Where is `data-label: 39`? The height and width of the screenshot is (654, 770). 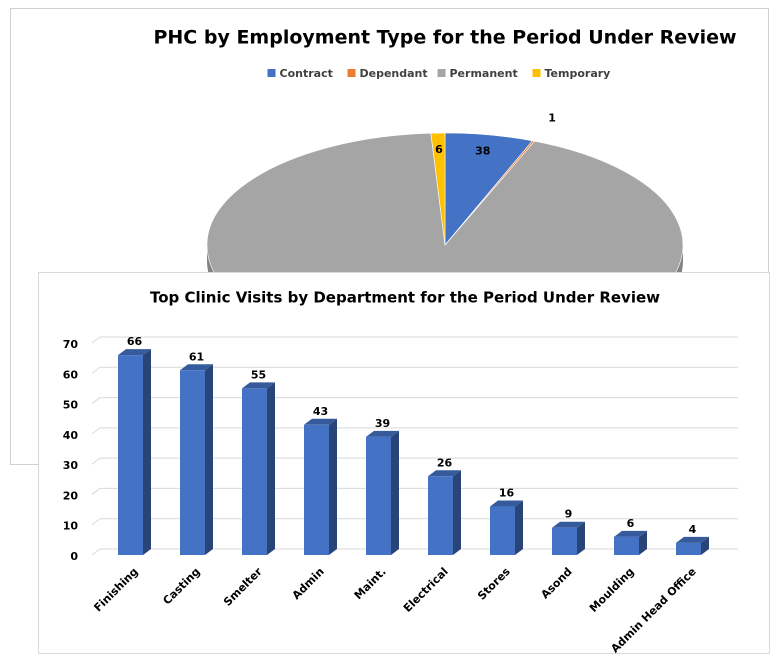 data-label: 39 is located at coordinates (382, 423).